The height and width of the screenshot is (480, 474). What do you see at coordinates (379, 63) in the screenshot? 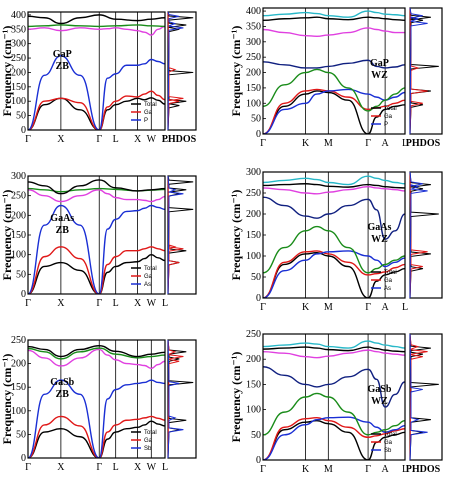
I see `material-label: GaP` at bounding box center [379, 63].